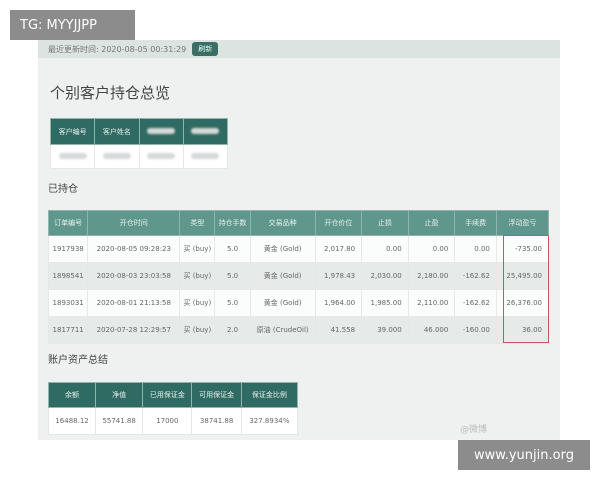 The image size is (600, 480). I want to click on refresh-button: 刷新, so click(205, 49).